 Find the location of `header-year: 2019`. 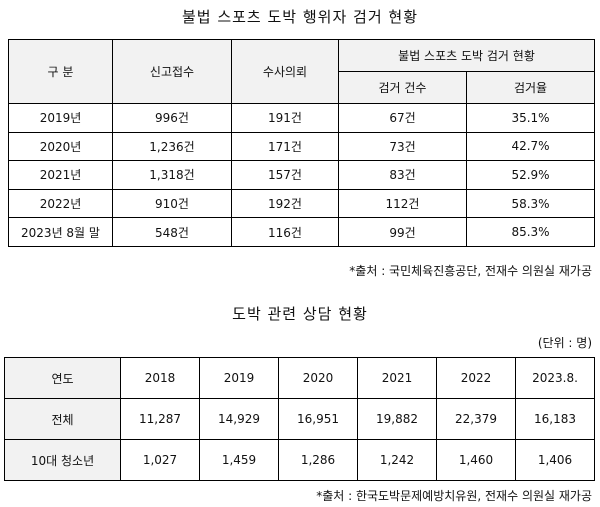

header-year: 2019 is located at coordinates (239, 378).